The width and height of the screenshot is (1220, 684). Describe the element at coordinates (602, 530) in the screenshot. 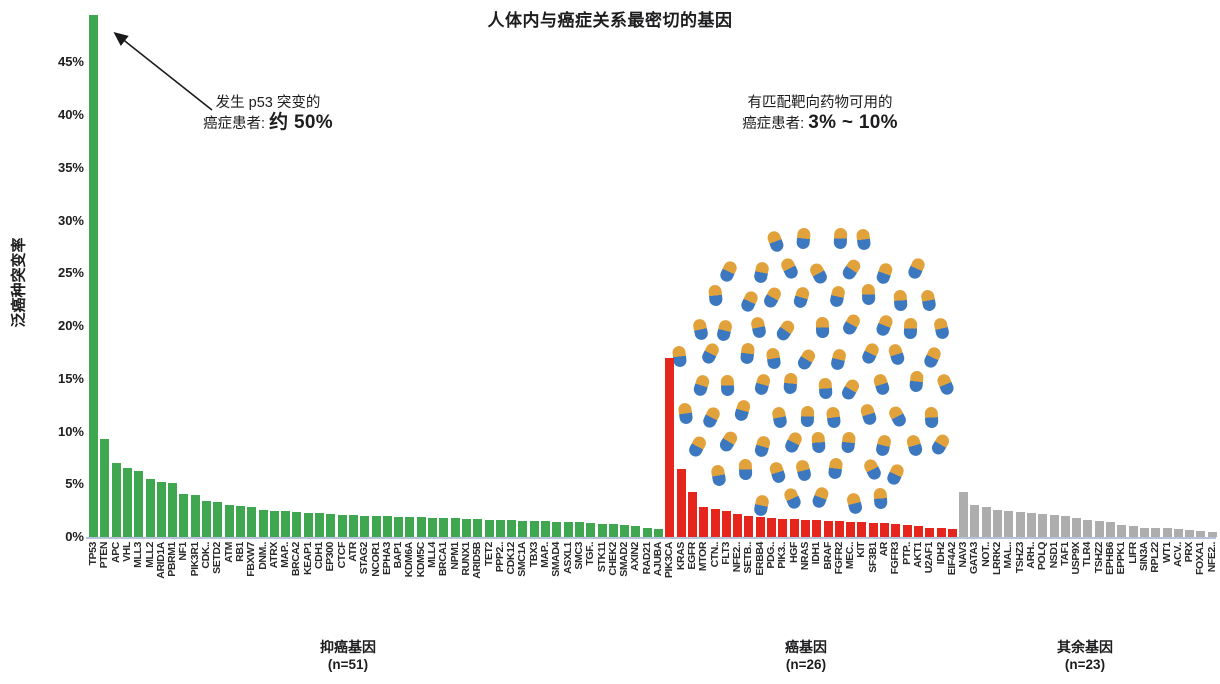

I see `bar-STK11` at that location.